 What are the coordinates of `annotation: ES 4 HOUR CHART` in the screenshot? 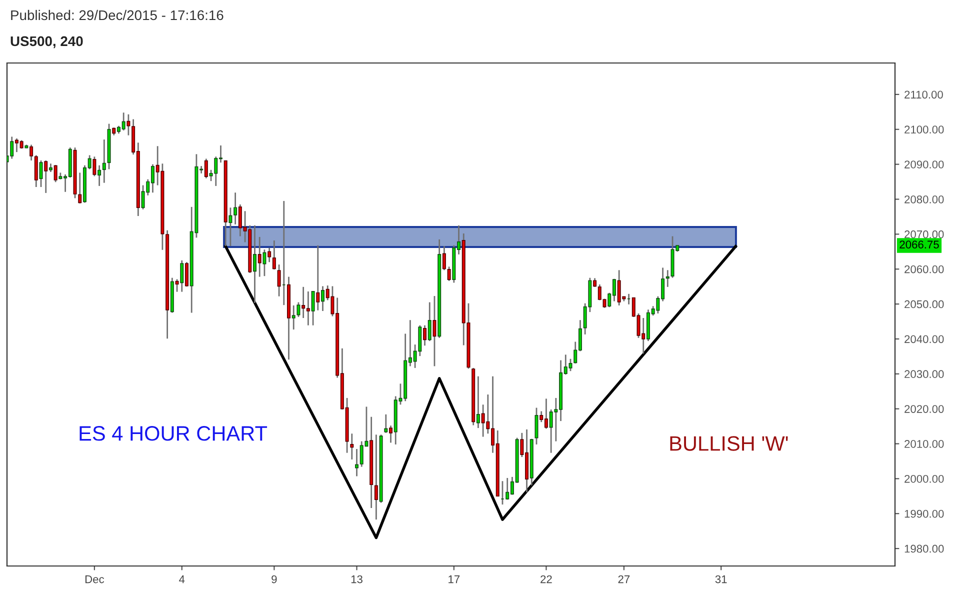 It's located at (174, 433).